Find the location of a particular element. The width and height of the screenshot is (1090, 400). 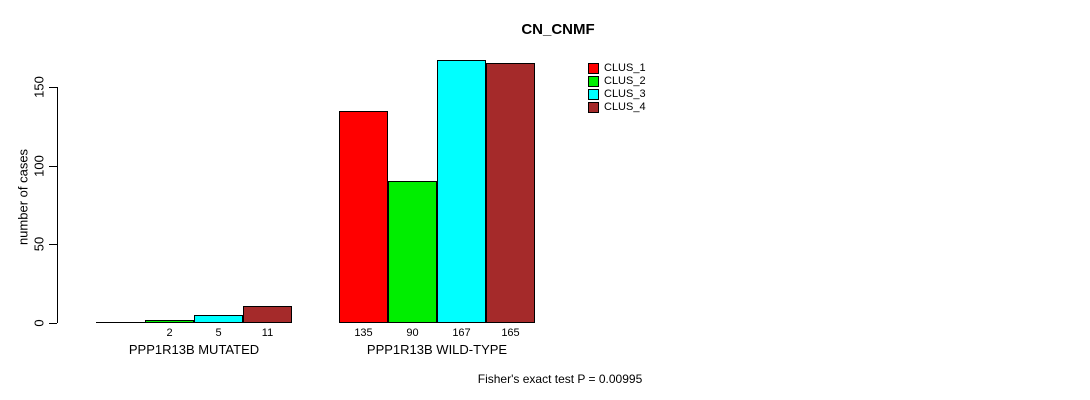

legend-label: CLUS_4 is located at coordinates (625, 107).